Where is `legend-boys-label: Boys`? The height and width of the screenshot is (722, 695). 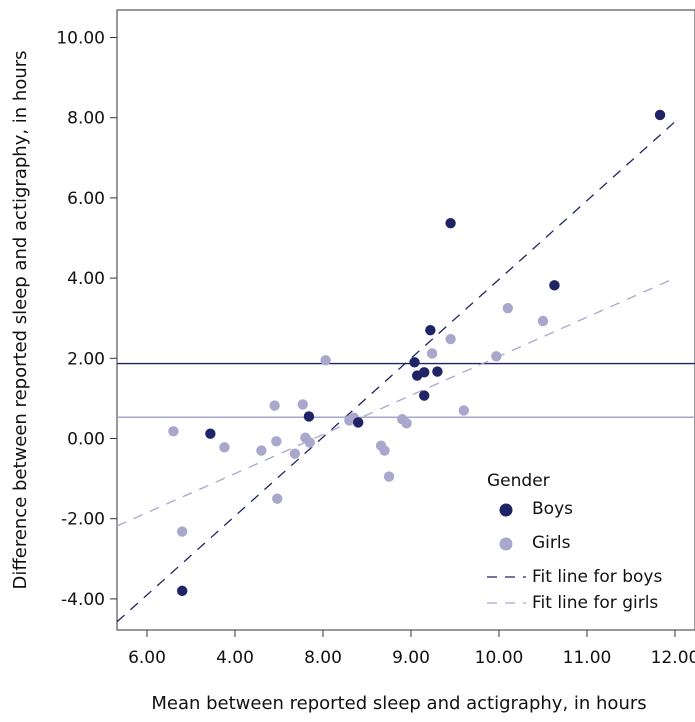 legend-boys-label: Boys is located at coordinates (552, 509).